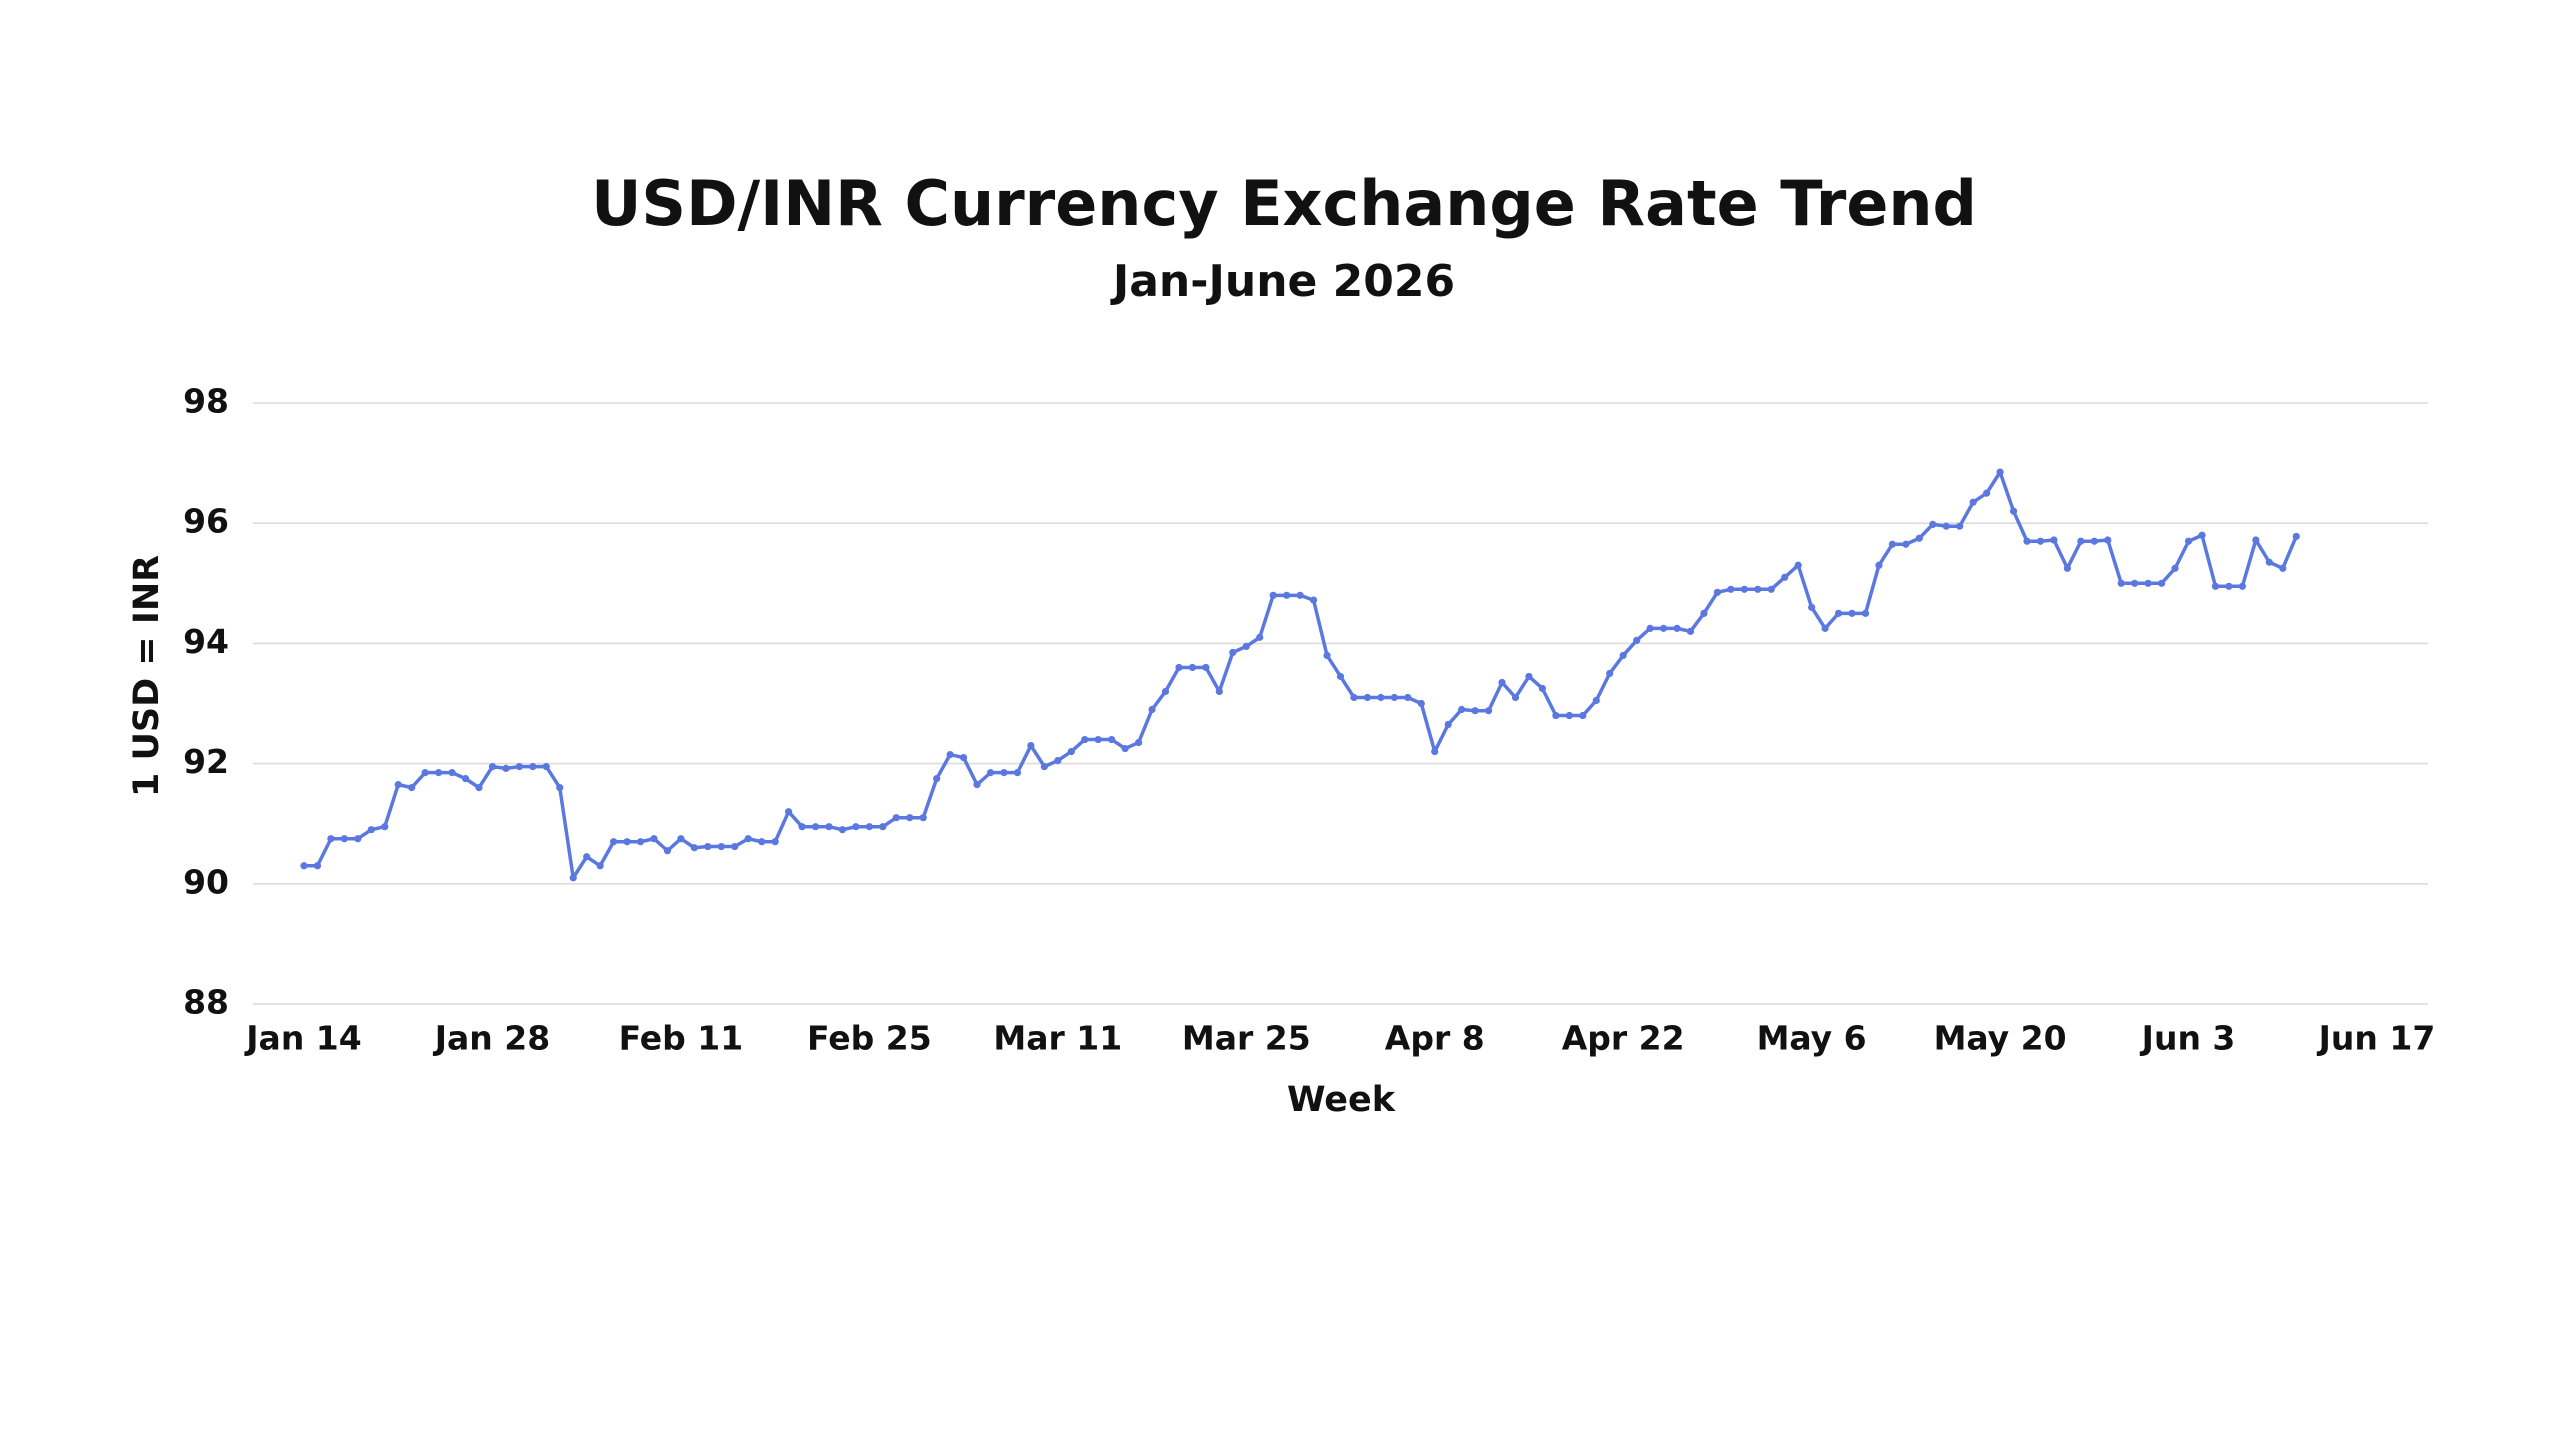 The height and width of the screenshot is (1440, 2560). I want to click on x-tick-label: Jan 28, so click(491, 1038).